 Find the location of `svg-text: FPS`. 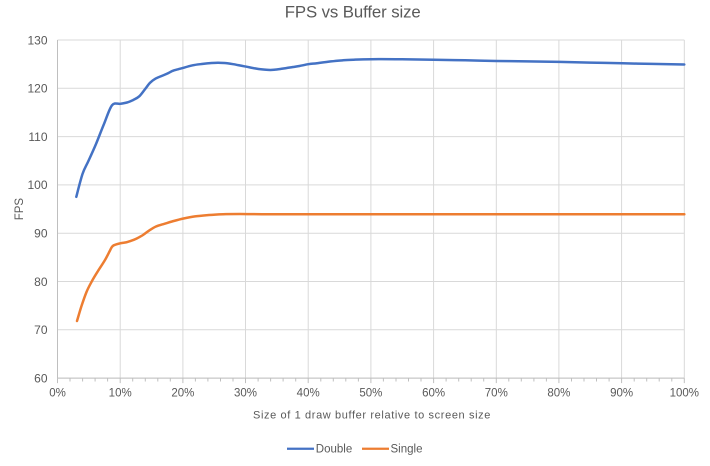

svg-text: FPS is located at coordinates (20, 209).